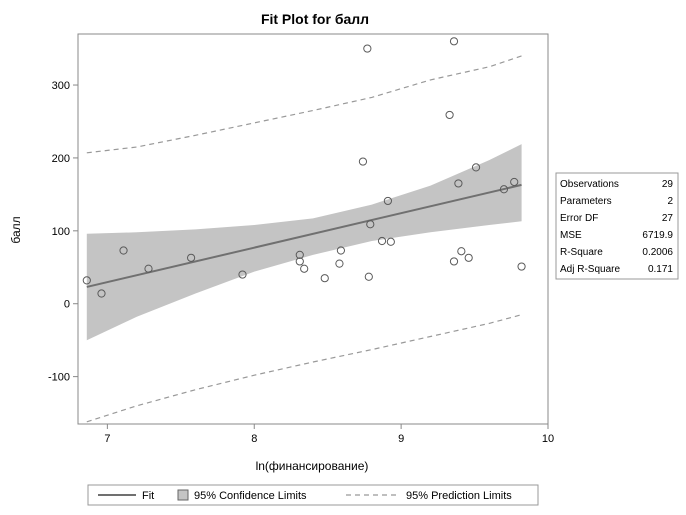  Describe the element at coordinates (304, 235) in the screenshot. I see `fit-line` at that location.